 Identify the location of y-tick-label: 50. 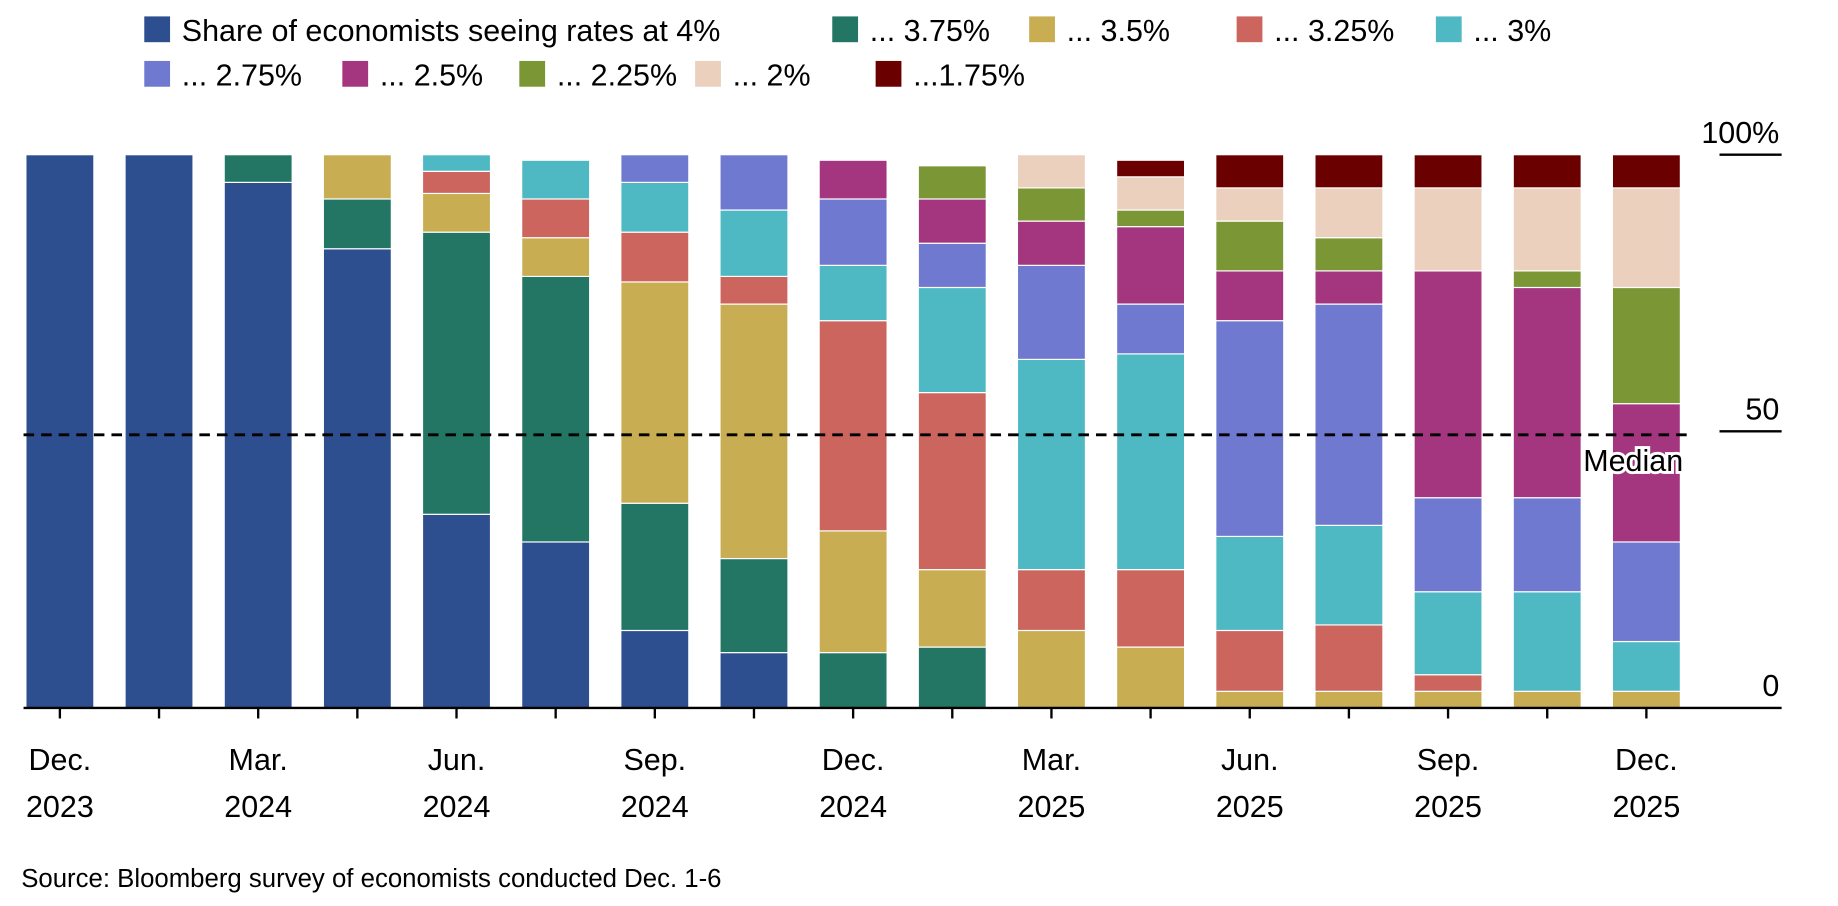
(1762, 410).